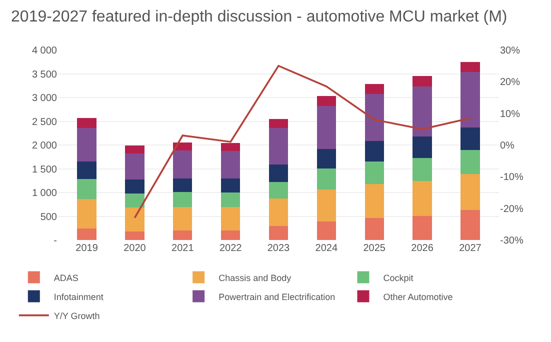 Image resolution: width=551 pixels, height=342 pixels. Describe the element at coordinates (45, 170) in the screenshot. I see `y-tick-label: 1 500` at that location.